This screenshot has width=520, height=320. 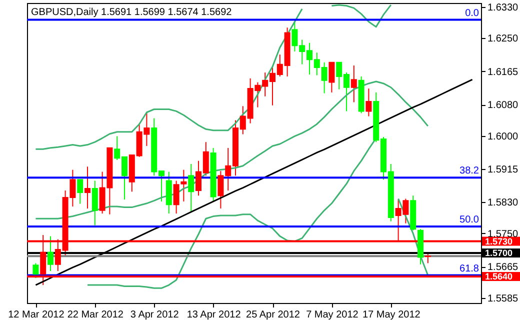 What do you see at coordinates (214, 315) in the screenshot?
I see `x-tick-label: 13 Apr 2012` at bounding box center [214, 315].